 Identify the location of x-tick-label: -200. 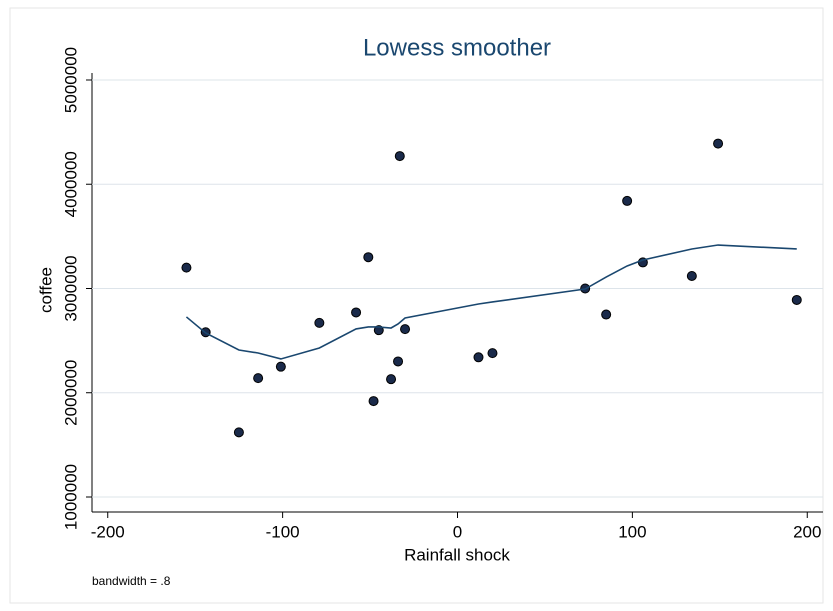
(108, 531).